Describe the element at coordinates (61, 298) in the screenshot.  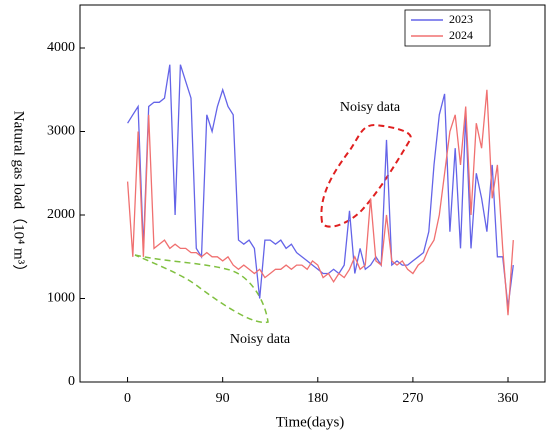
I see `y-tick-label: 1000` at that location.